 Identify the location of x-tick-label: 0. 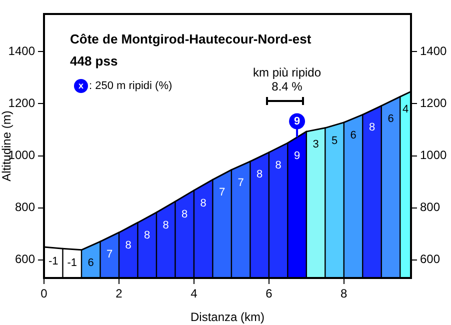
(44, 293).